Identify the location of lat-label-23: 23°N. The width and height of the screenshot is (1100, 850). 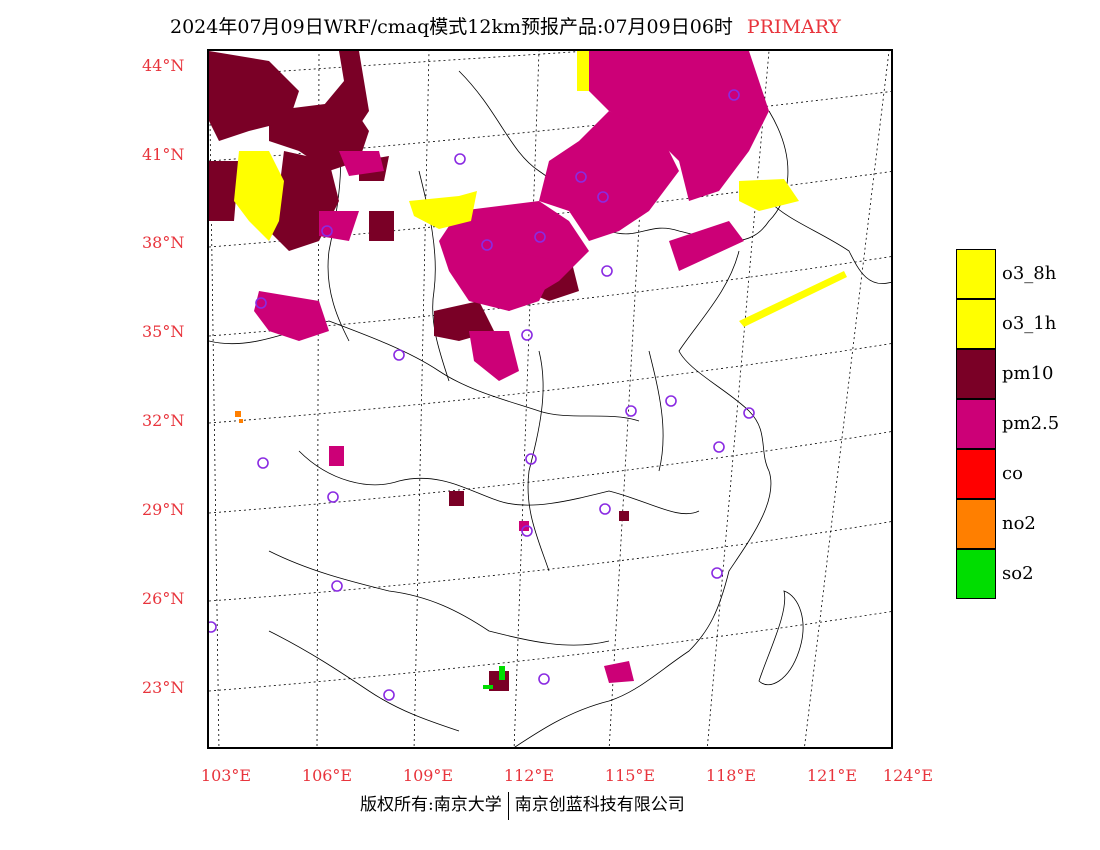
(163, 687).